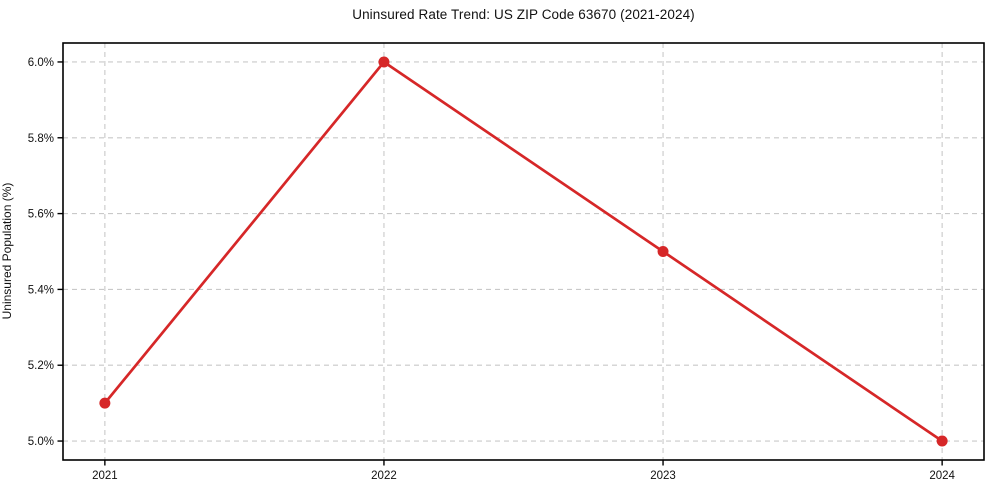  What do you see at coordinates (41, 290) in the screenshot?
I see `y-tick-label: 5.4%` at bounding box center [41, 290].